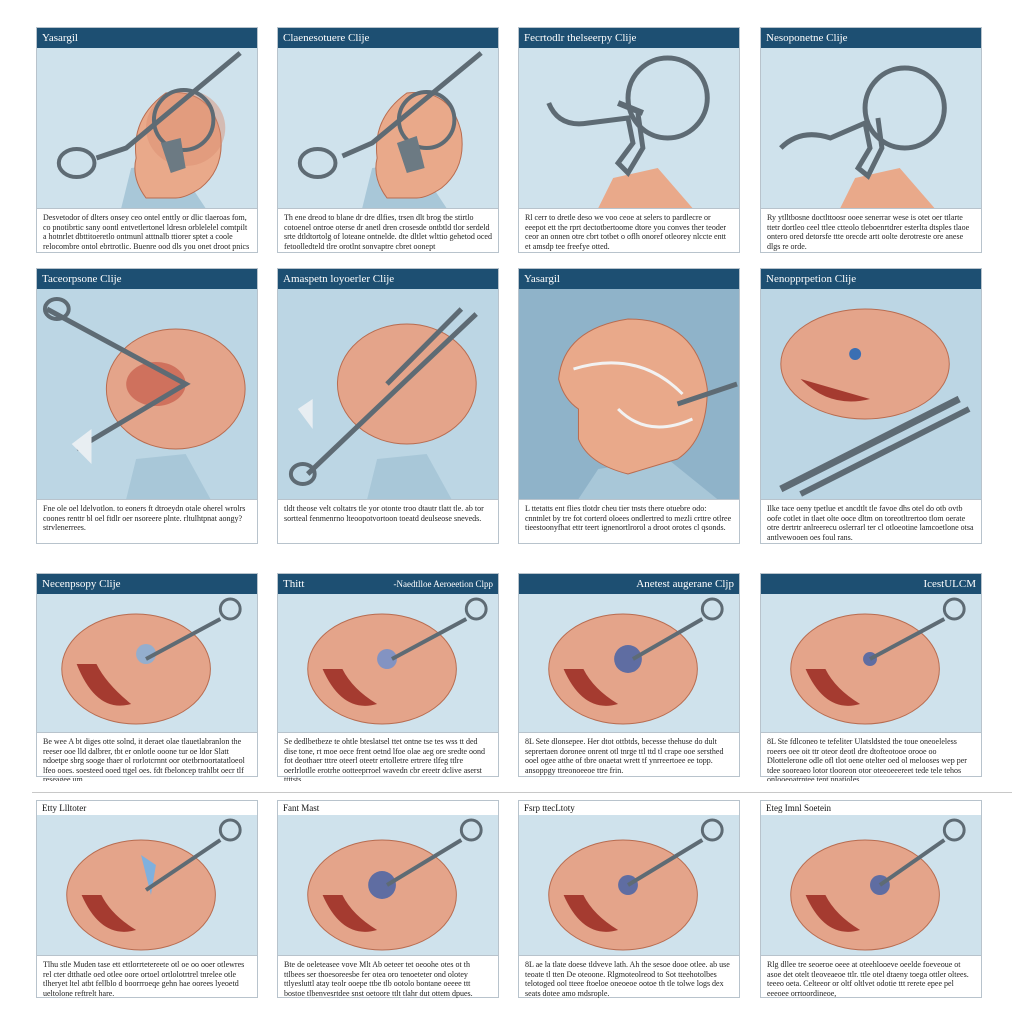  I want to click on panel-title: Nenopprpetion Clije, so click(811, 279).